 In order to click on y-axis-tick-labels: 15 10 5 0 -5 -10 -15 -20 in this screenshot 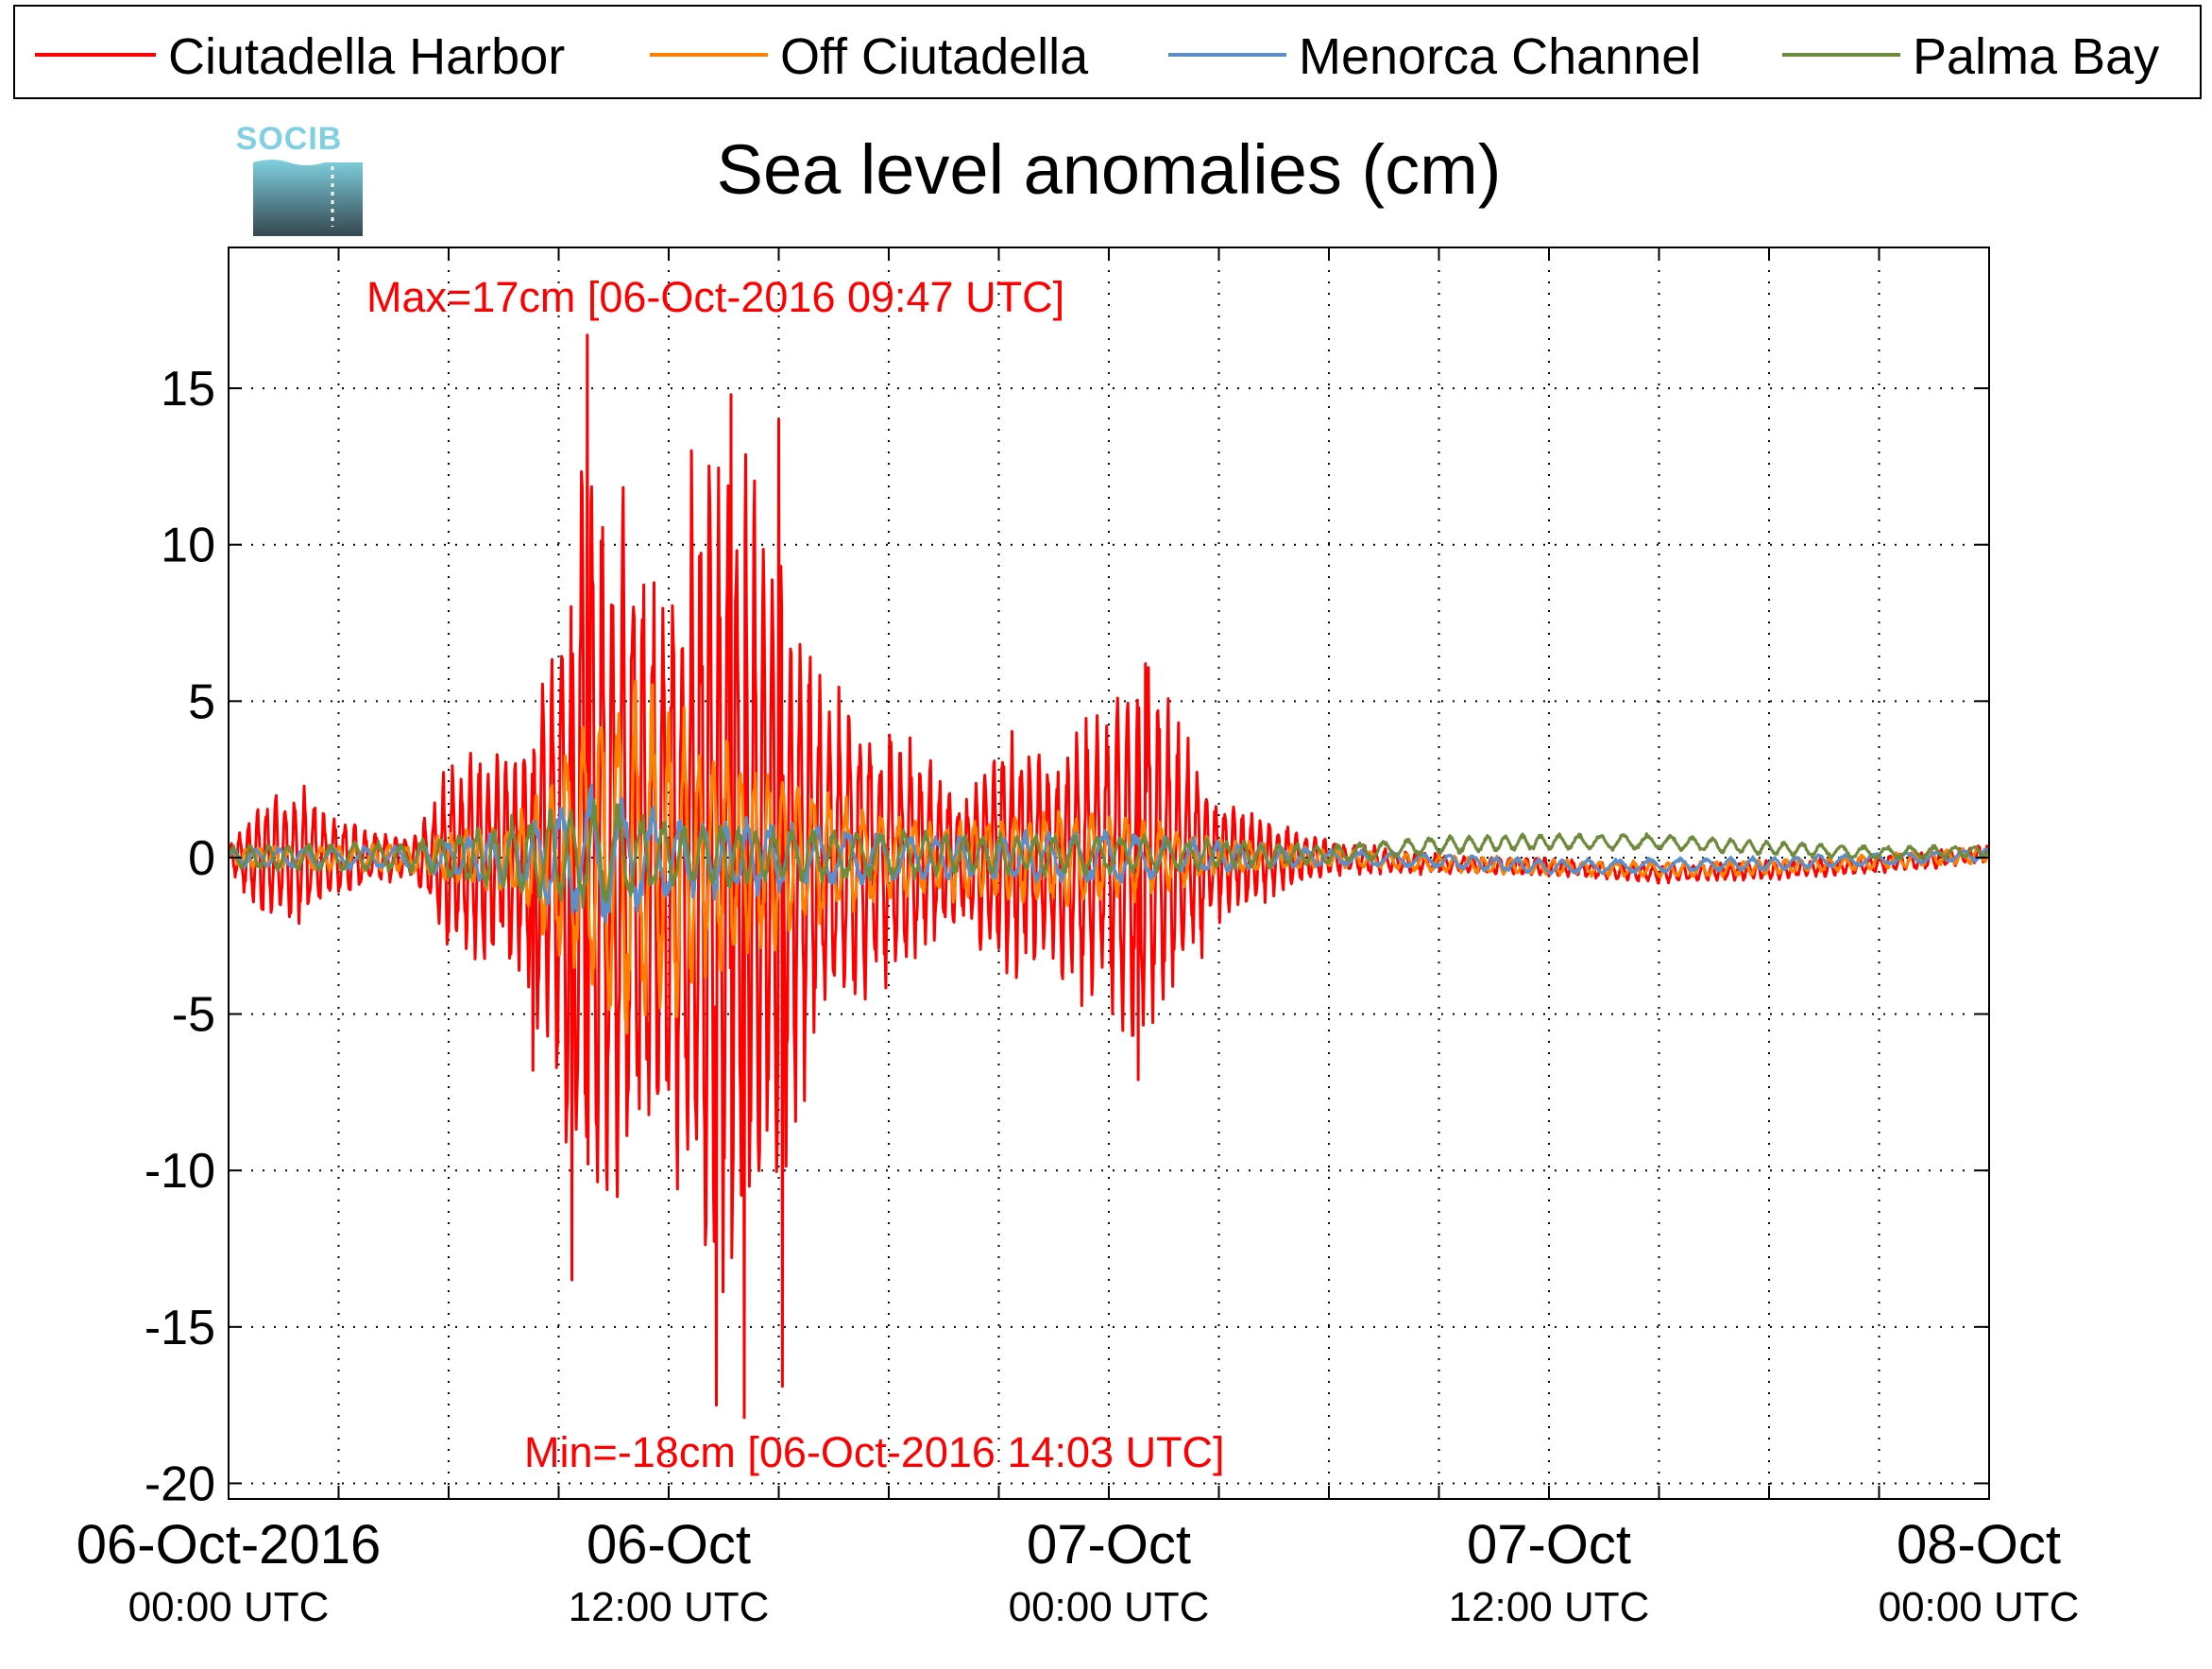, I will do `click(180, 937)`.